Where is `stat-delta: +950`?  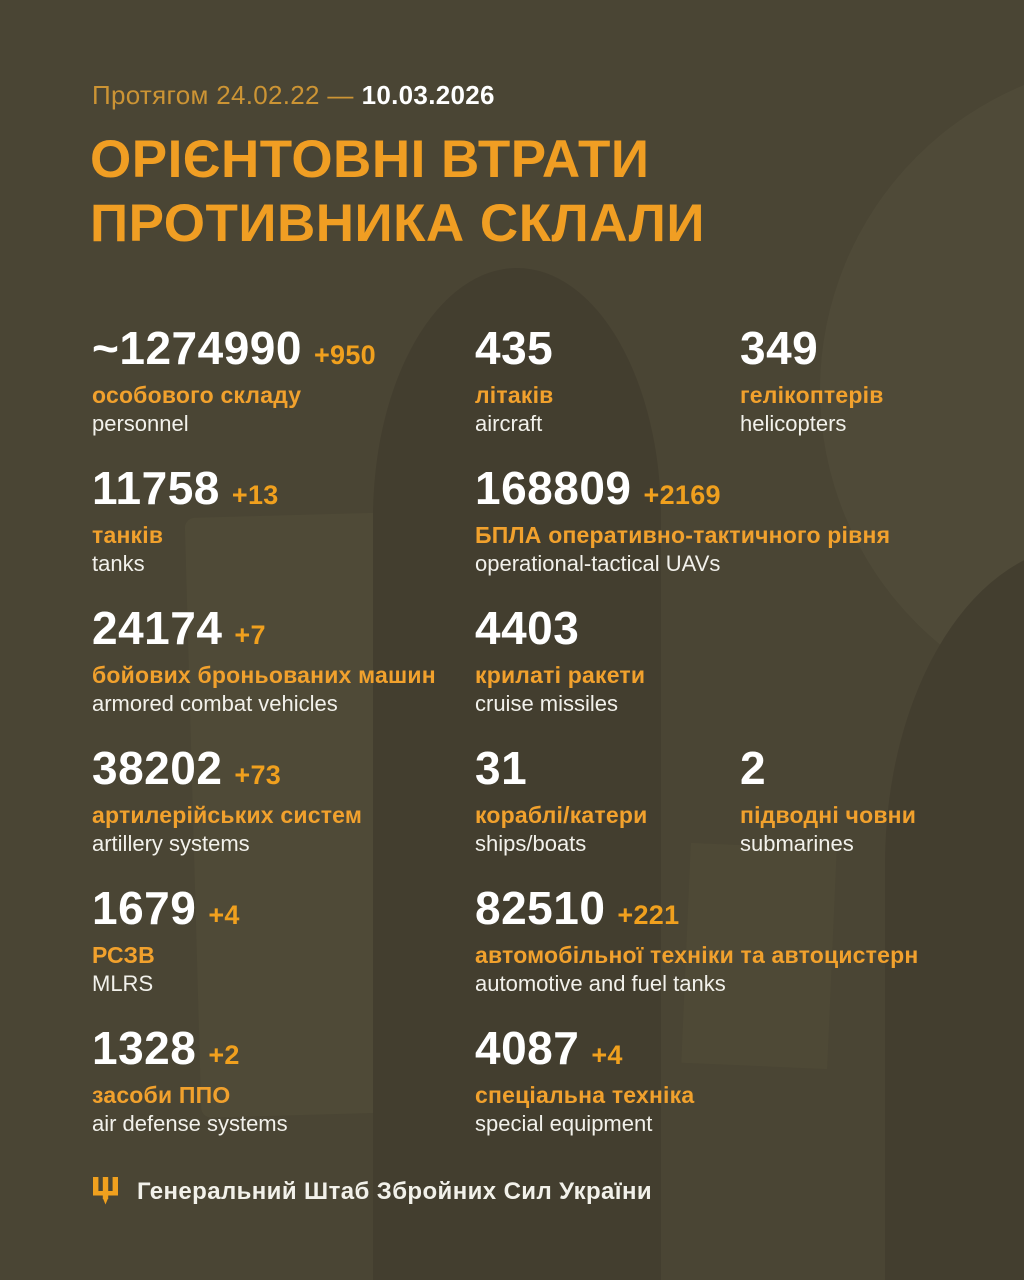
stat-delta: +950 is located at coordinates (344, 355).